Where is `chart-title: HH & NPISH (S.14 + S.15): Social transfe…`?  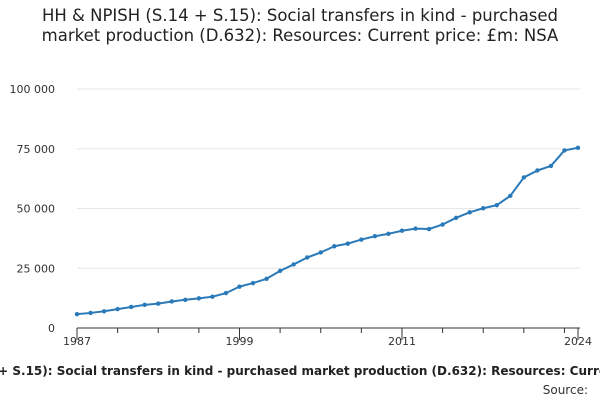 chart-title: HH & NPISH (S.14 + S.15): Social transfe… is located at coordinates (300, 25).